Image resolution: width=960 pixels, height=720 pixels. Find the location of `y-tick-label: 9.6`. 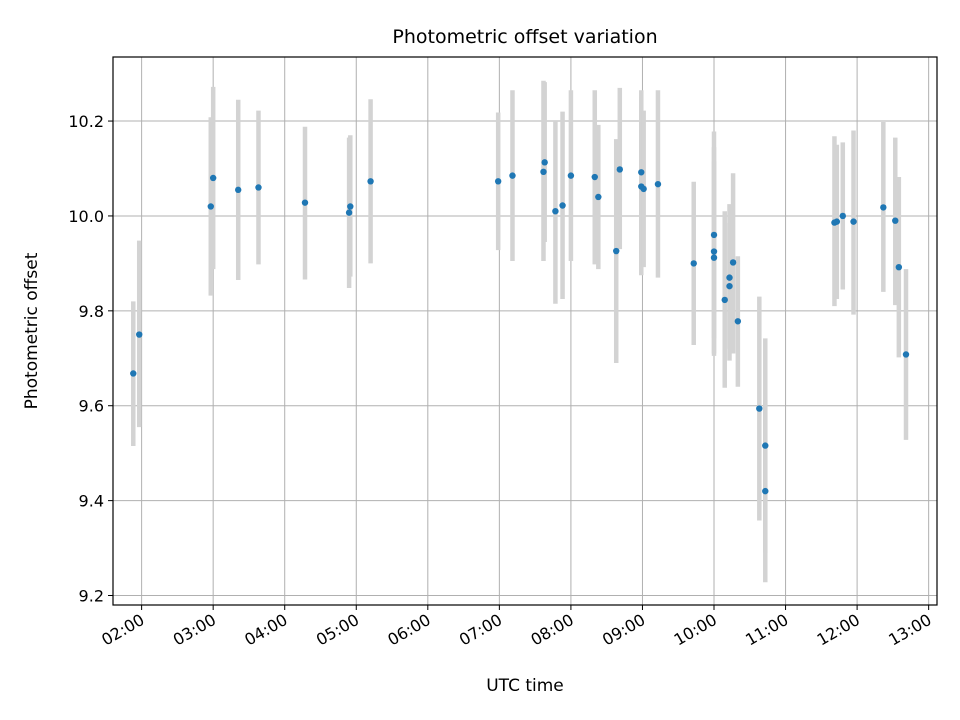

y-tick-label: 9.6 is located at coordinates (91, 406).